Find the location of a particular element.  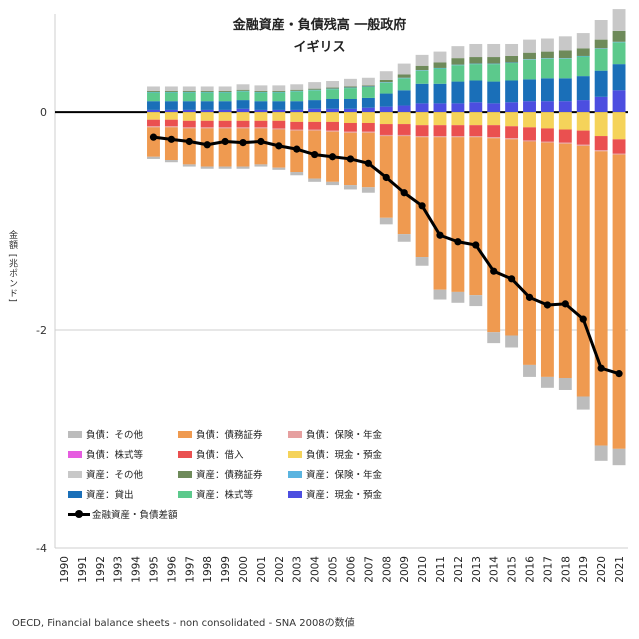

x-tick-label: 2019 is located at coordinates (584, 569).